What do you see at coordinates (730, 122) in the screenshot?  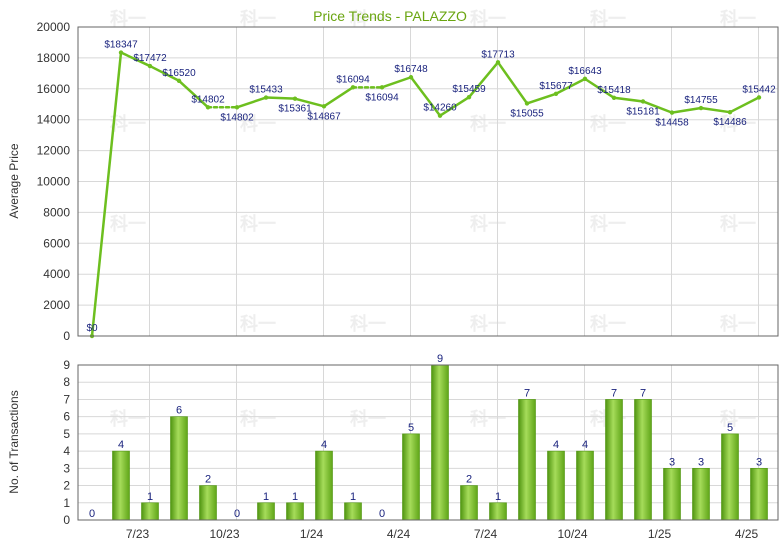 I see `price-data-label: $14486` at bounding box center [730, 122].